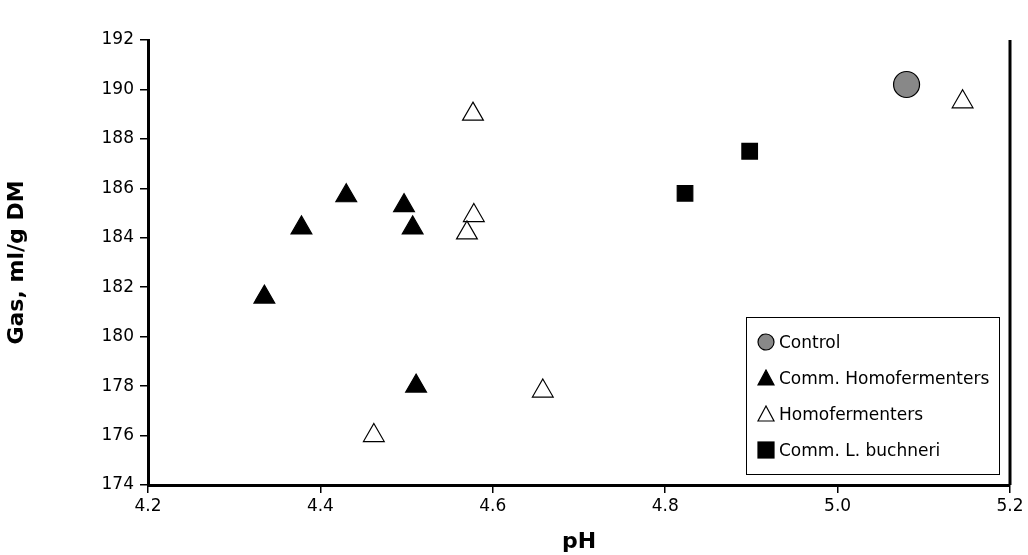 Image resolution: width=1028 pixels, height=555 pixels. I want to click on legend-label: Comm. L. buchneri, so click(860, 450).